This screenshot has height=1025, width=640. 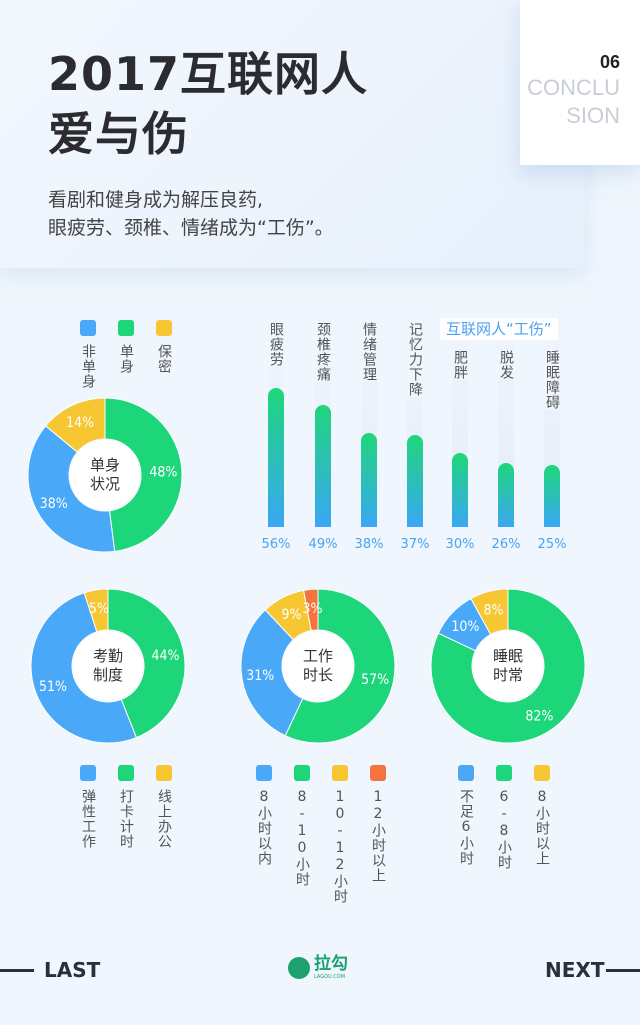 I want to click on legend-label: 非单身, so click(x=88, y=366).